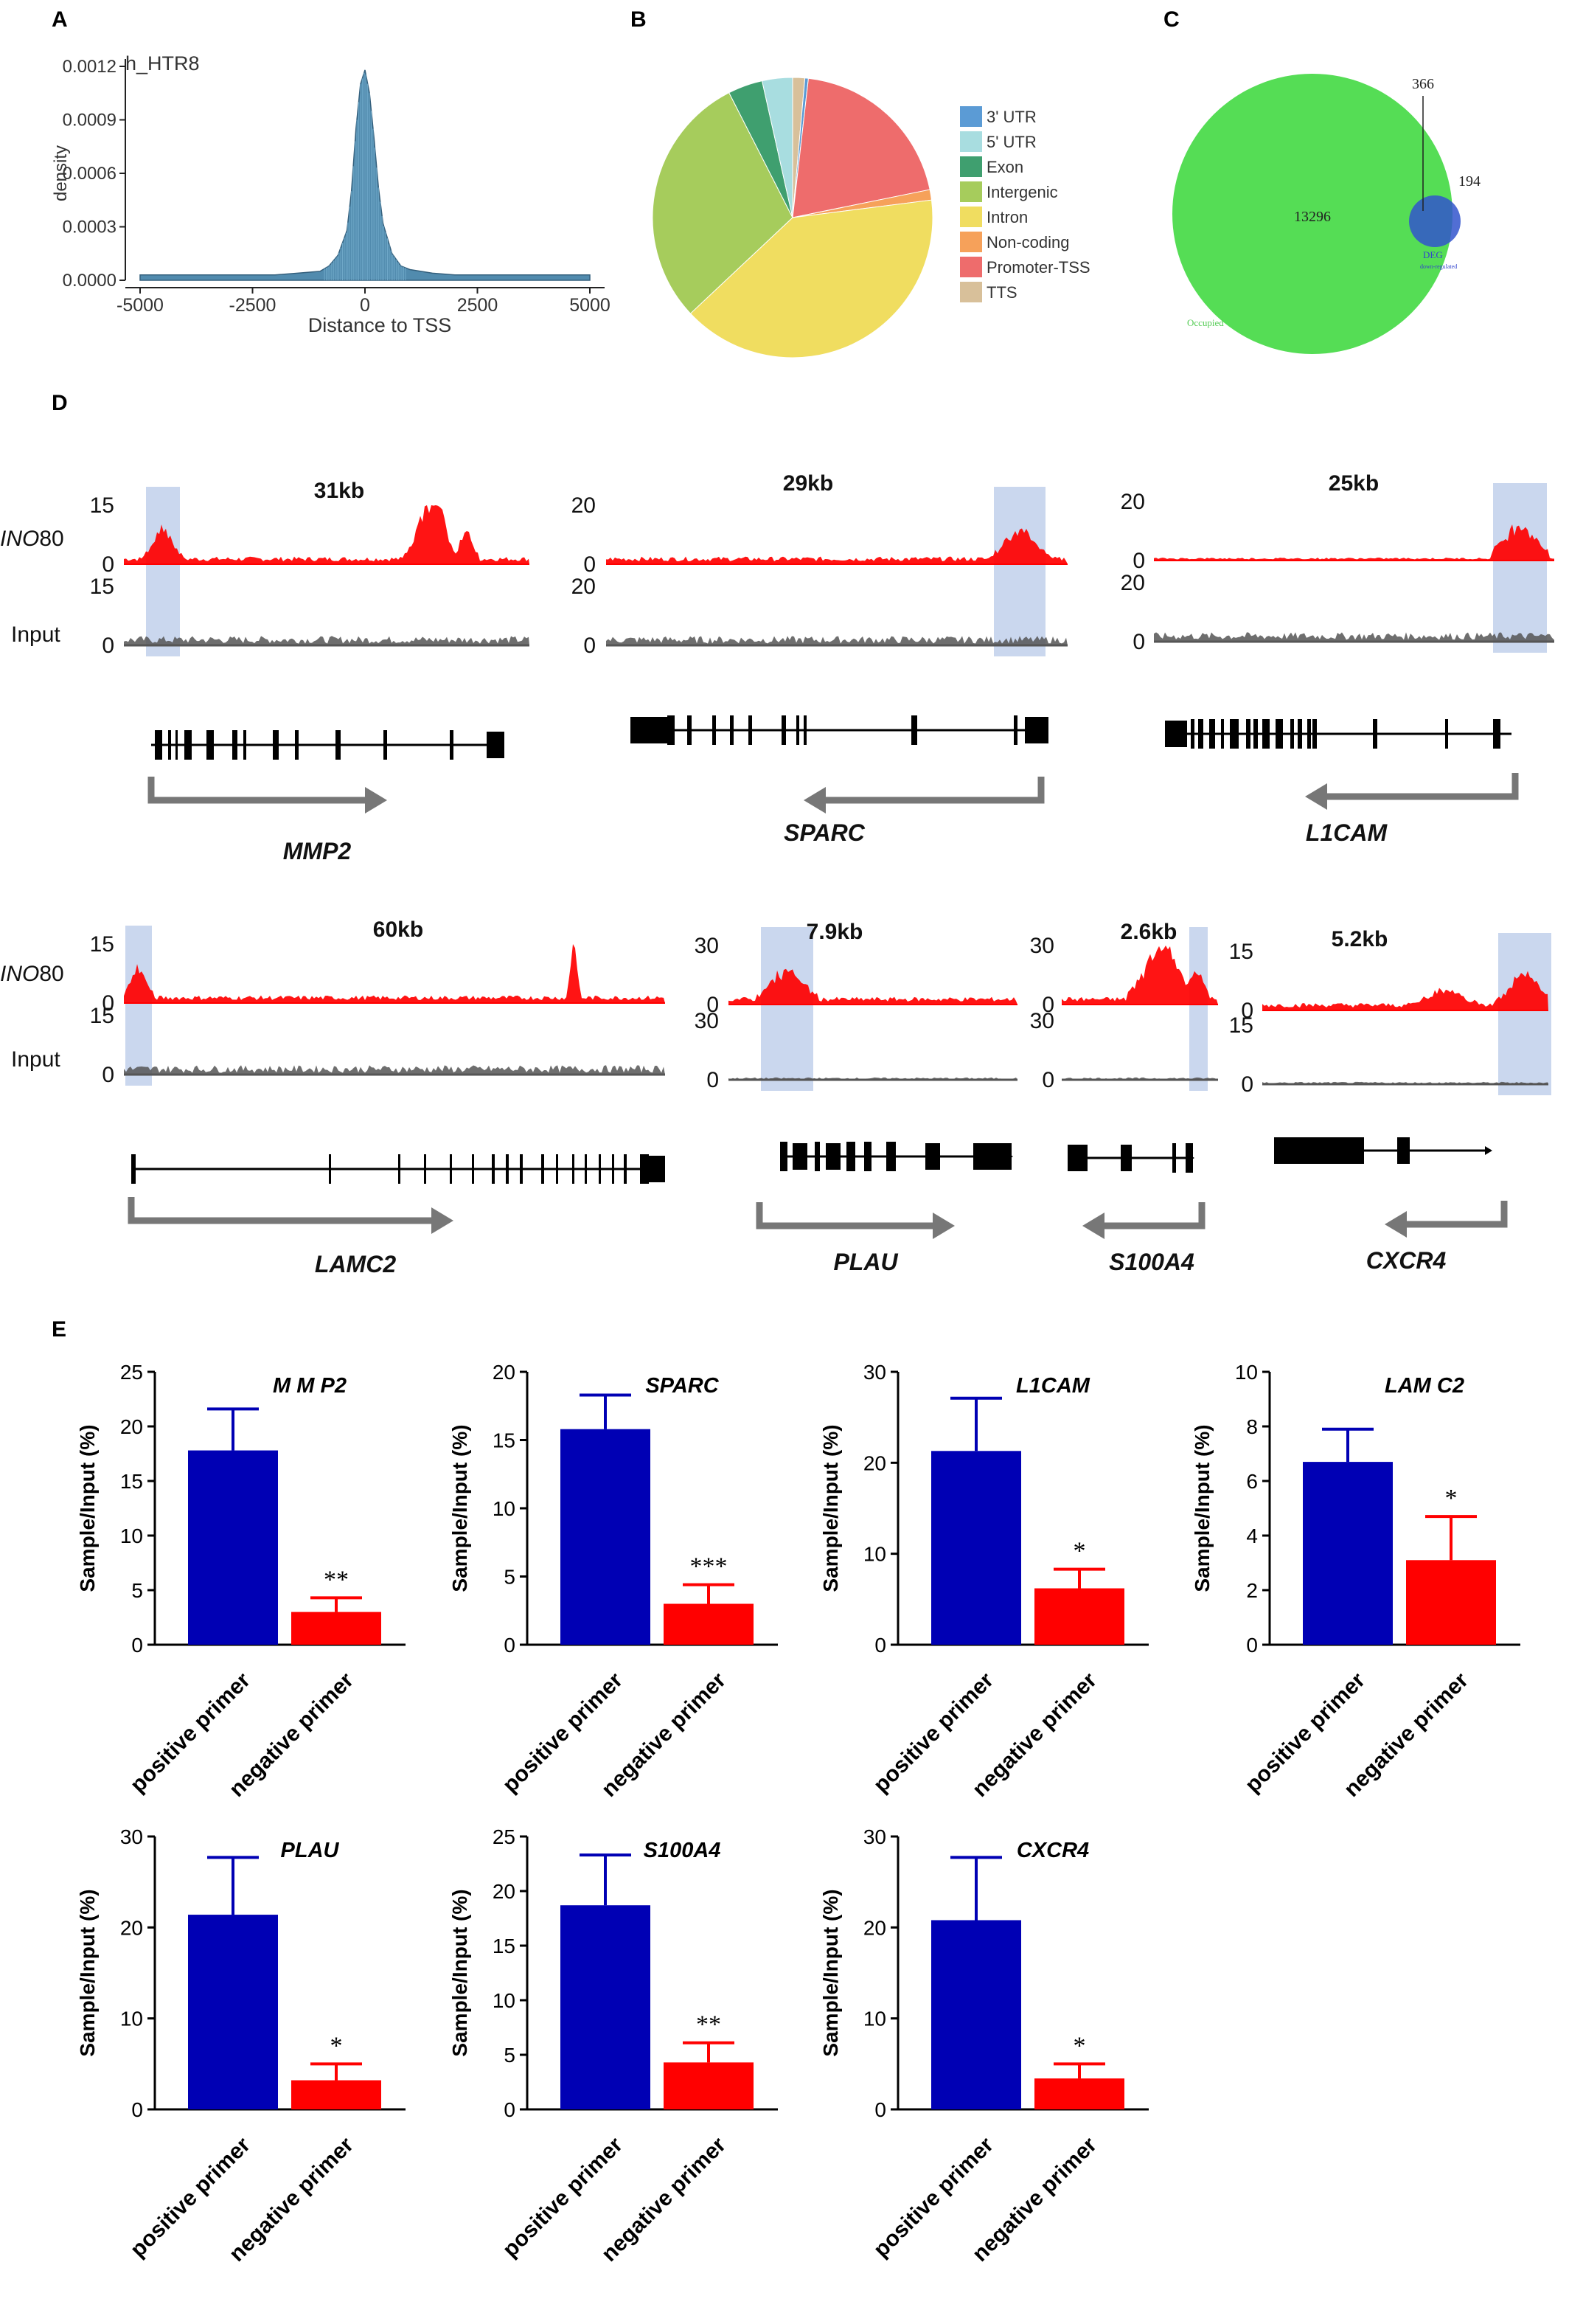  Describe the element at coordinates (355, 1264) in the screenshot. I see `gene-name-label: LAMC2` at that location.